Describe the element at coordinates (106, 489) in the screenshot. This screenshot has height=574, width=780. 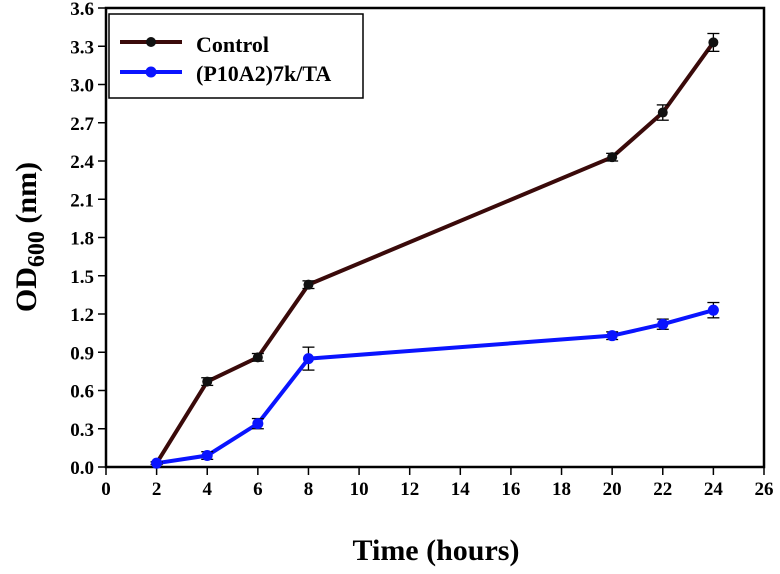
I see `x-tick-label: 0` at that location.